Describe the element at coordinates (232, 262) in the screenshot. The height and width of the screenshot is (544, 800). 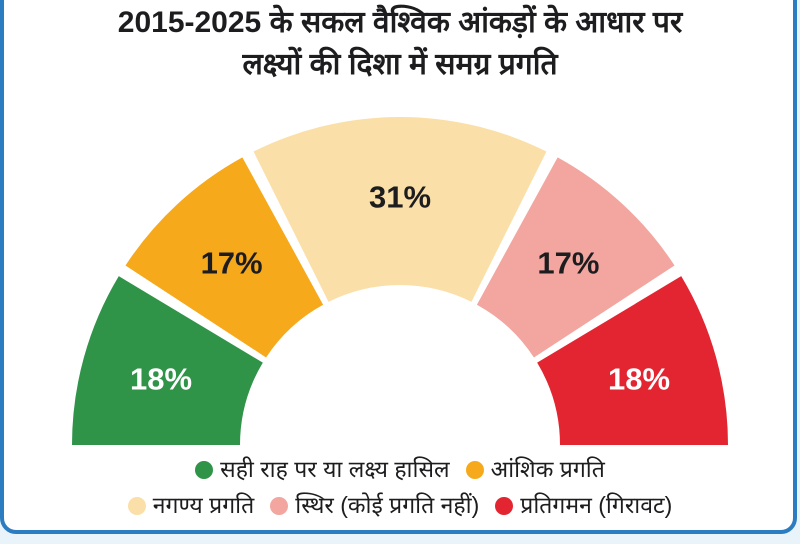
I see `gauge-segment-value-label-1: 17%` at that location.